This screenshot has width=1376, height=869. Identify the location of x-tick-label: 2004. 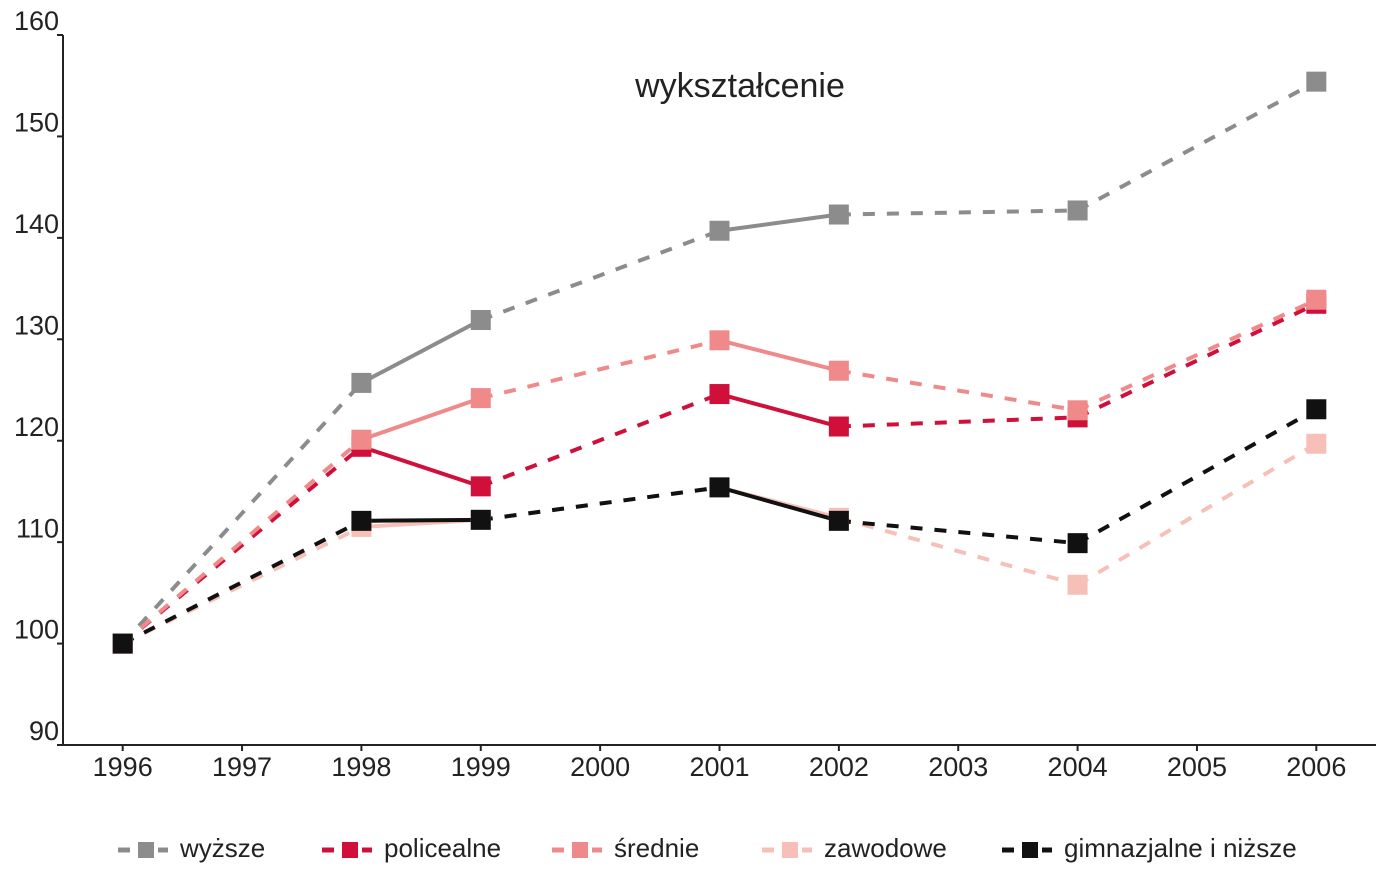
(1078, 767).